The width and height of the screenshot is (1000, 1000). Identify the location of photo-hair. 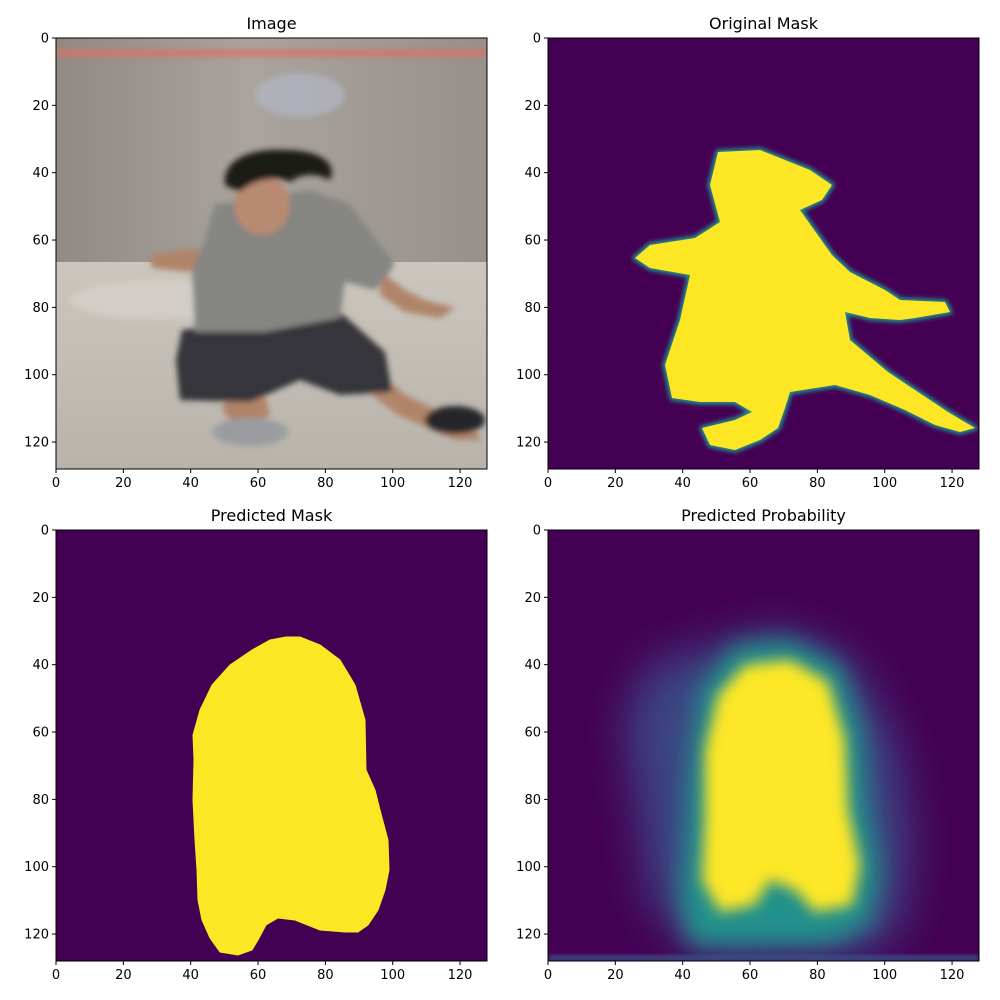
(278, 170).